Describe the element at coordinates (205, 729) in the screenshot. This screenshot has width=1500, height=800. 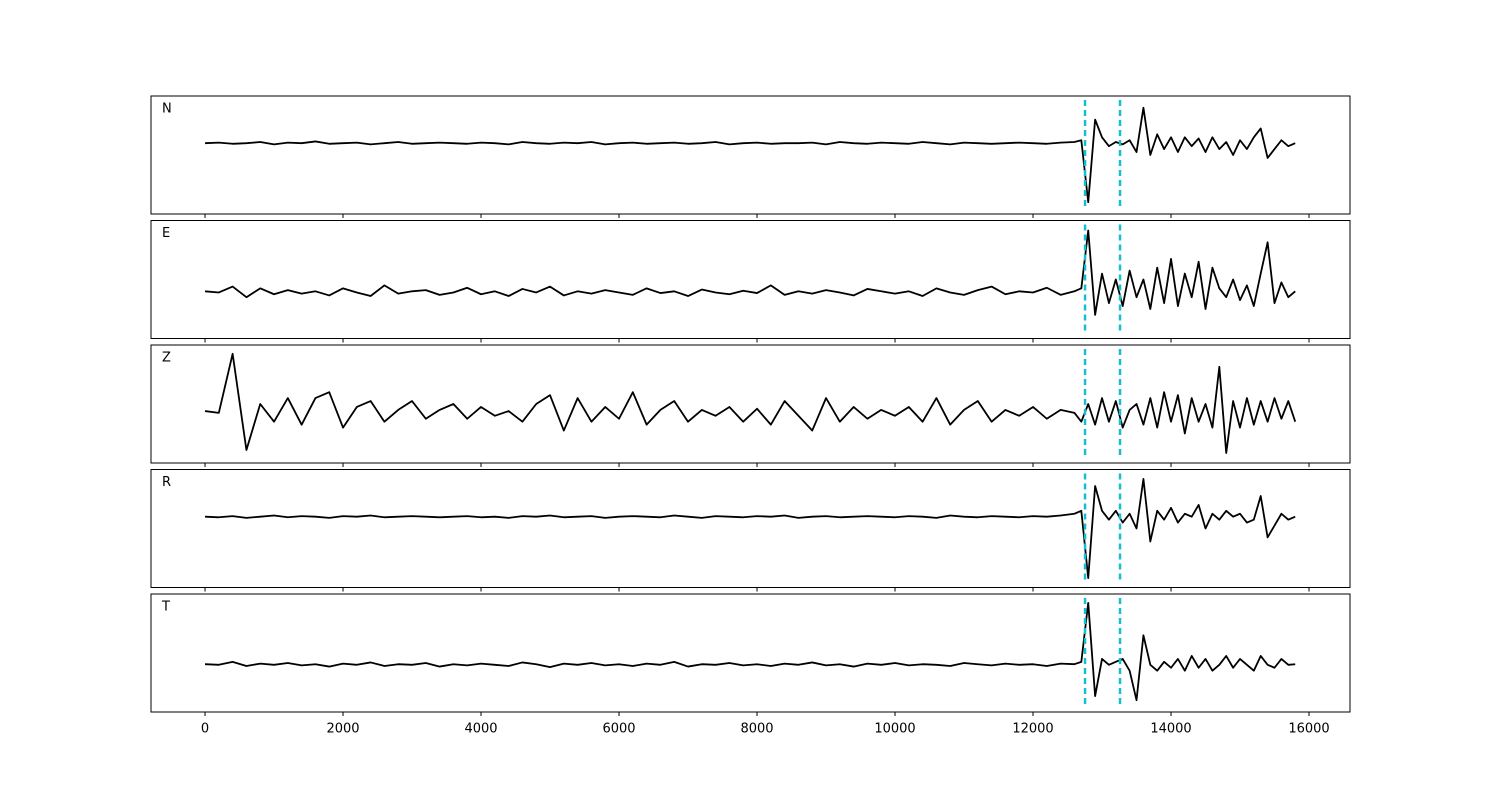
I see `x-tick-label: 0` at that location.